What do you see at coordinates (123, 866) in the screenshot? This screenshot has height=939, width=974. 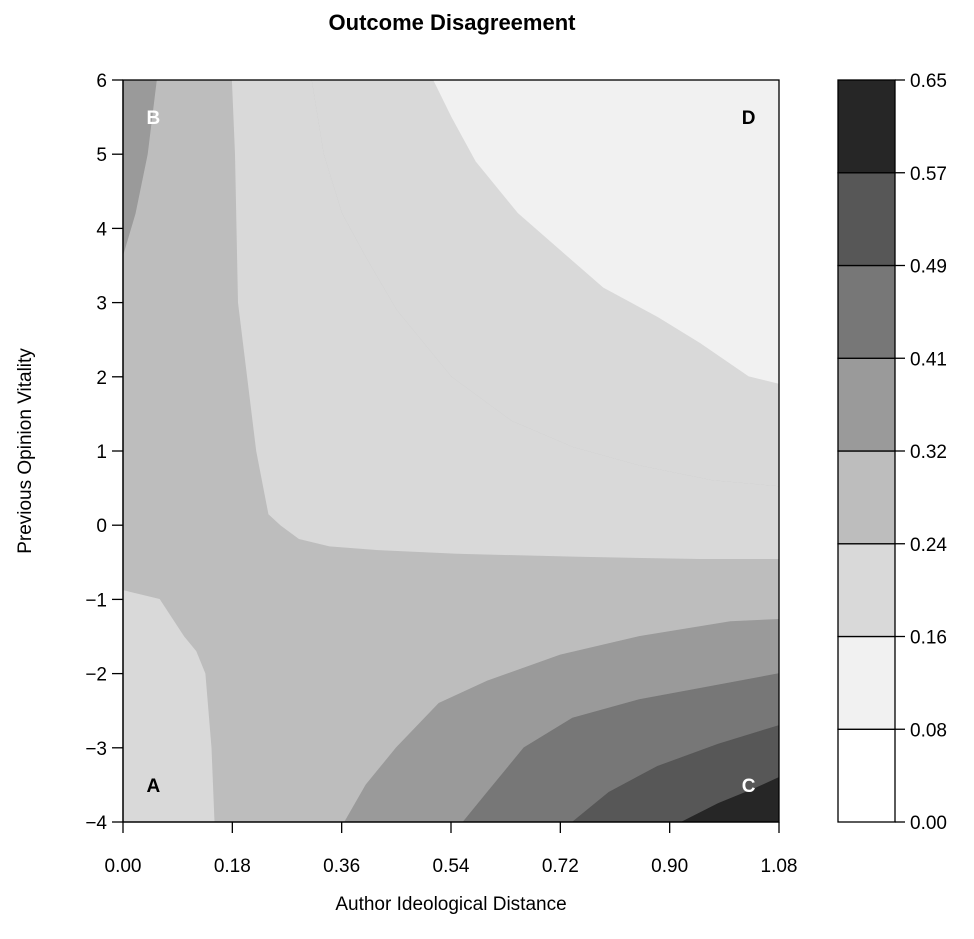 I see `x-tick-label: 0.00` at bounding box center [123, 866].